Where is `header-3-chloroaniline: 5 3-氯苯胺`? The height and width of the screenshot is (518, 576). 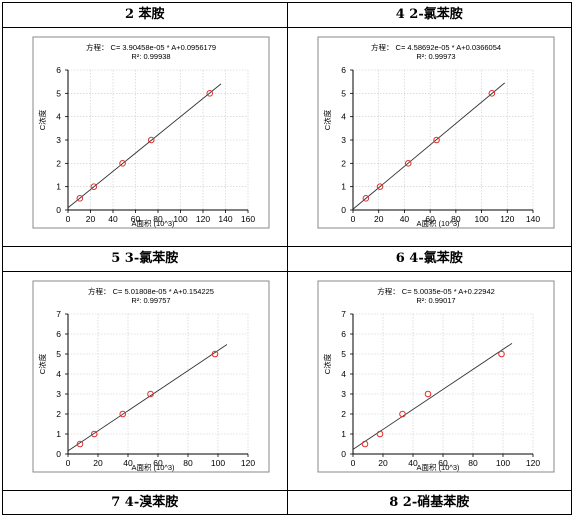
header-3-chloroaniline: 5 3-氯苯胺 is located at coordinates (145, 259).